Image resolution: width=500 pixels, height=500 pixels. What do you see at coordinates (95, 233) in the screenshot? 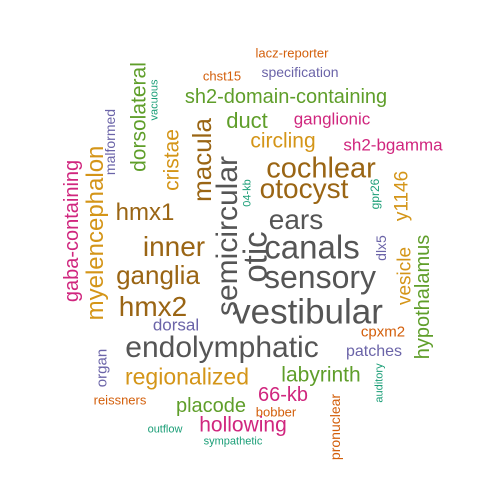
I see `word-myelencephalon: myelencephalon` at bounding box center [95, 233].